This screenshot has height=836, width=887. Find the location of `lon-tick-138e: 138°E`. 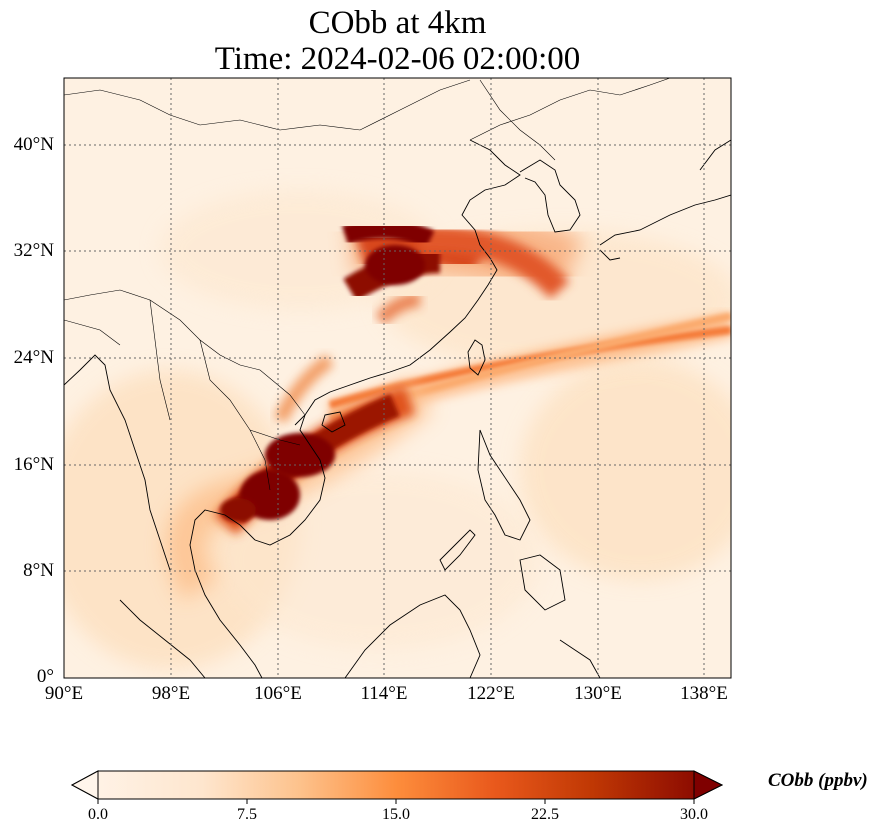

lon-tick-138e: 138°E is located at coordinates (704, 693).